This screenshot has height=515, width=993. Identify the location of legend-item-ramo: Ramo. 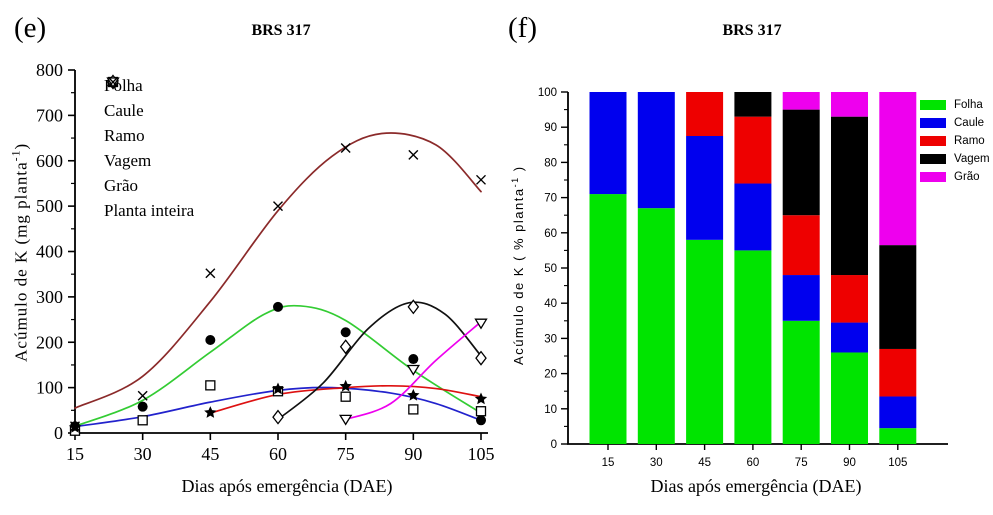
(955, 141).